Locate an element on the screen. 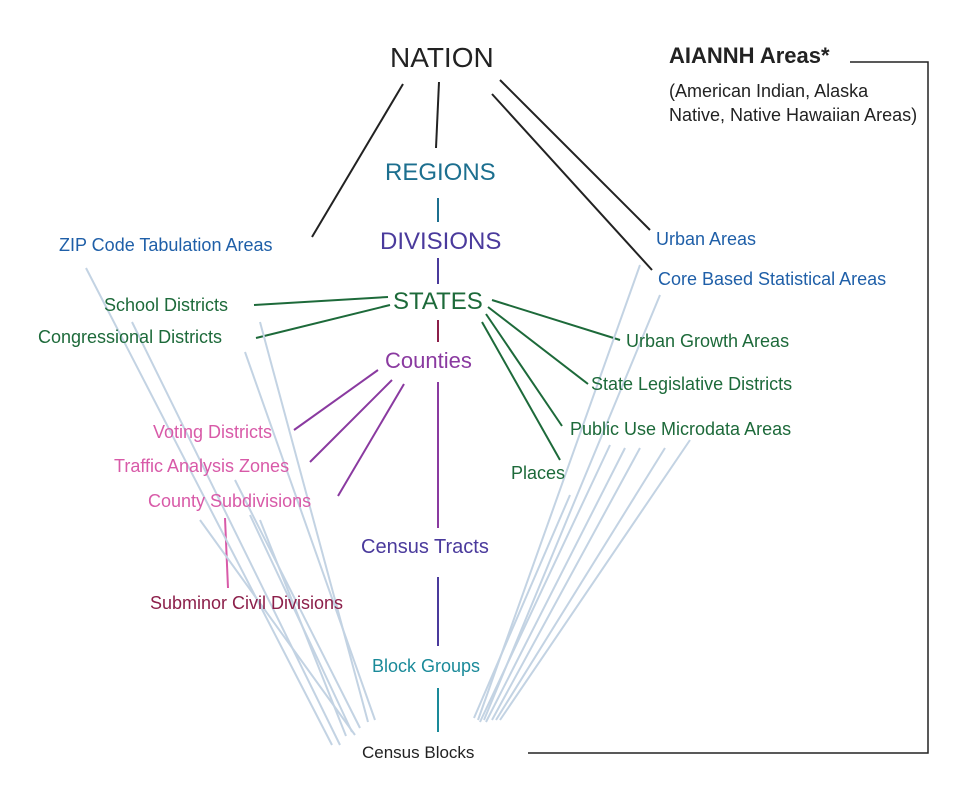 The width and height of the screenshot is (963, 802). edge-counties-voting is located at coordinates (336, 400).